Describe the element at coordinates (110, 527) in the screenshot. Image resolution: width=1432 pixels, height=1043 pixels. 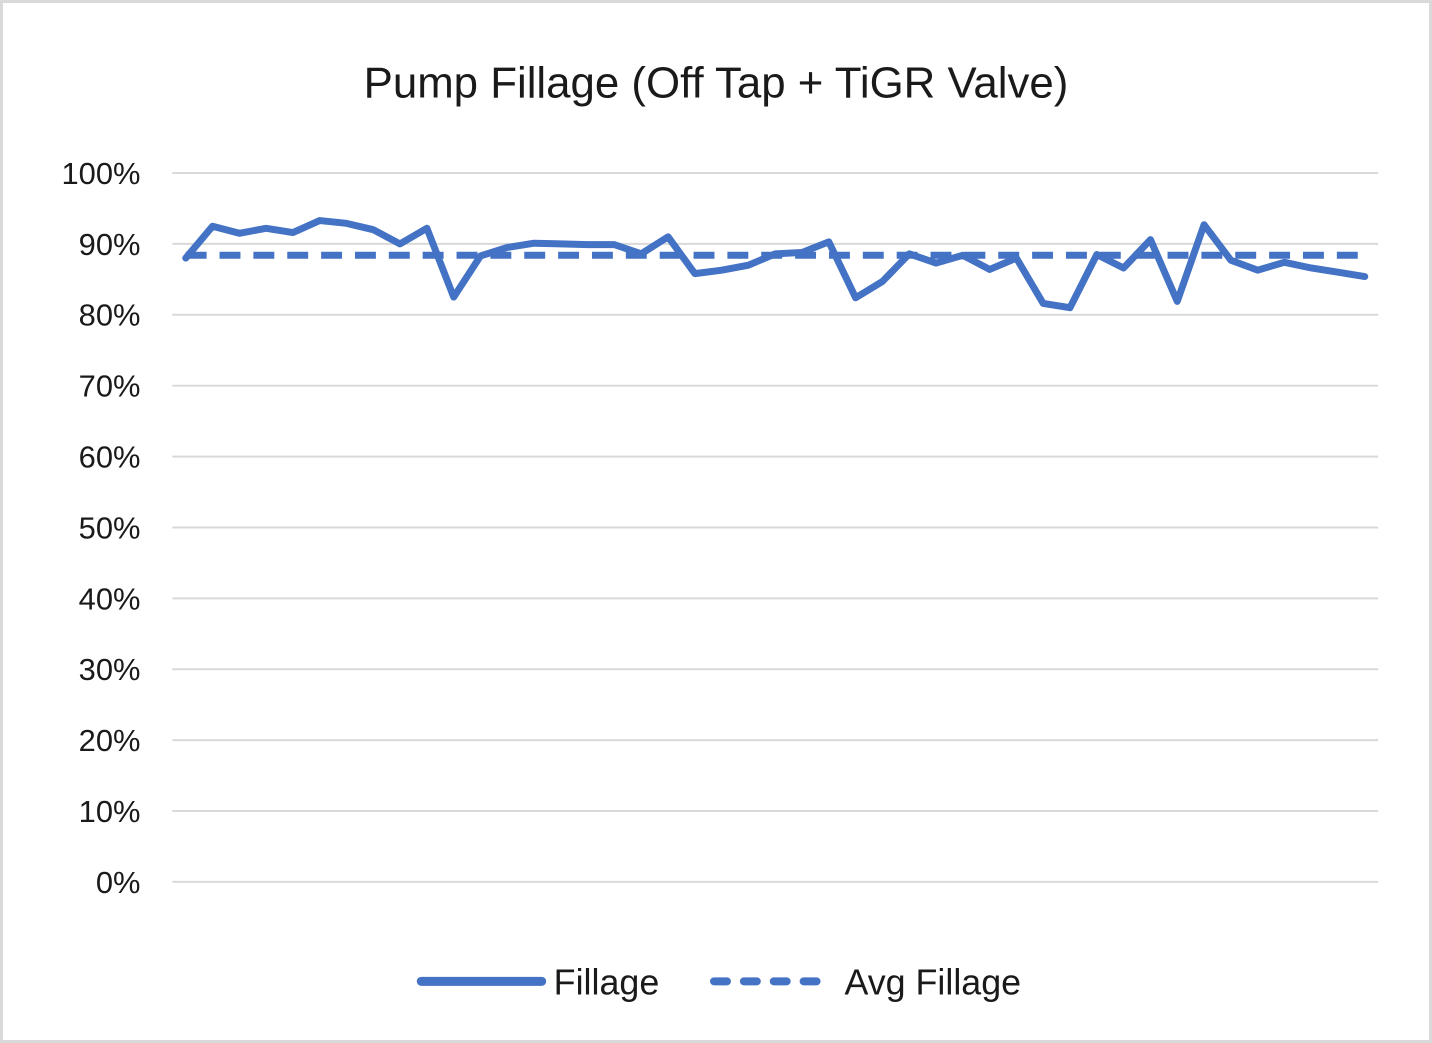
I see `y-tick-label: 50%` at that location.